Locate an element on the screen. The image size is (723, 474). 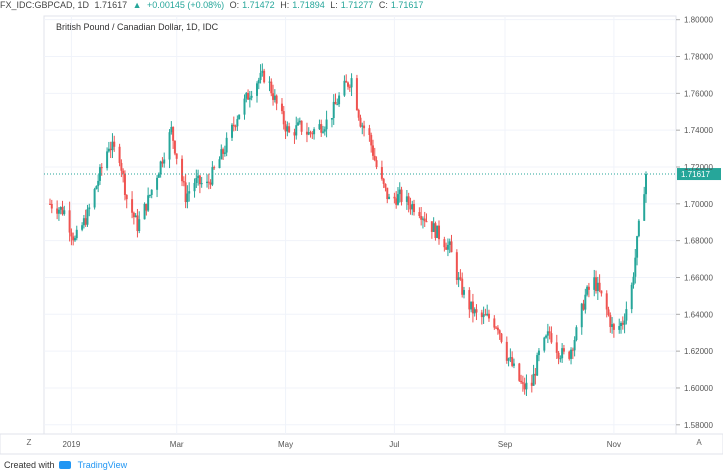
x-tick-label: Mar is located at coordinates (177, 444).